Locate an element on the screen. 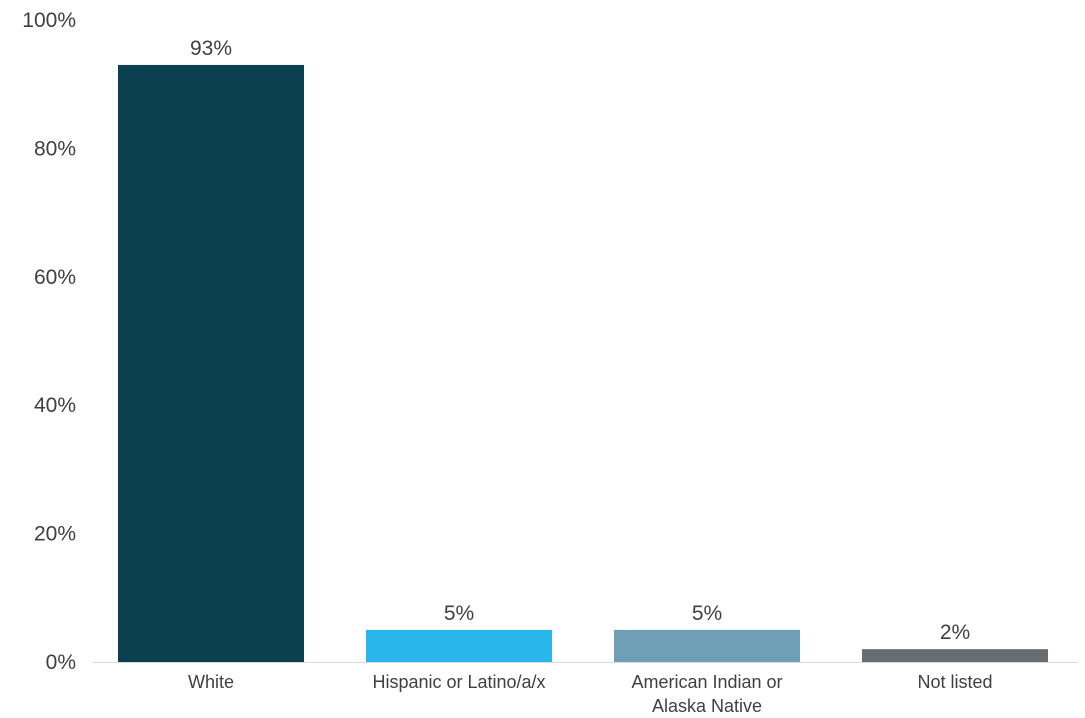 This screenshot has width=1085, height=718. y-tick-label: 60% is located at coordinates (55, 277).